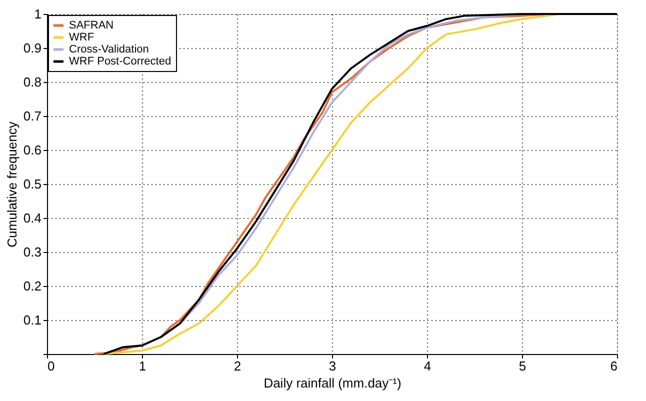 The height and width of the screenshot is (401, 646). Describe the element at coordinates (32, 184) in the screenshot. I see `y-tick-label: 0.5` at that location.